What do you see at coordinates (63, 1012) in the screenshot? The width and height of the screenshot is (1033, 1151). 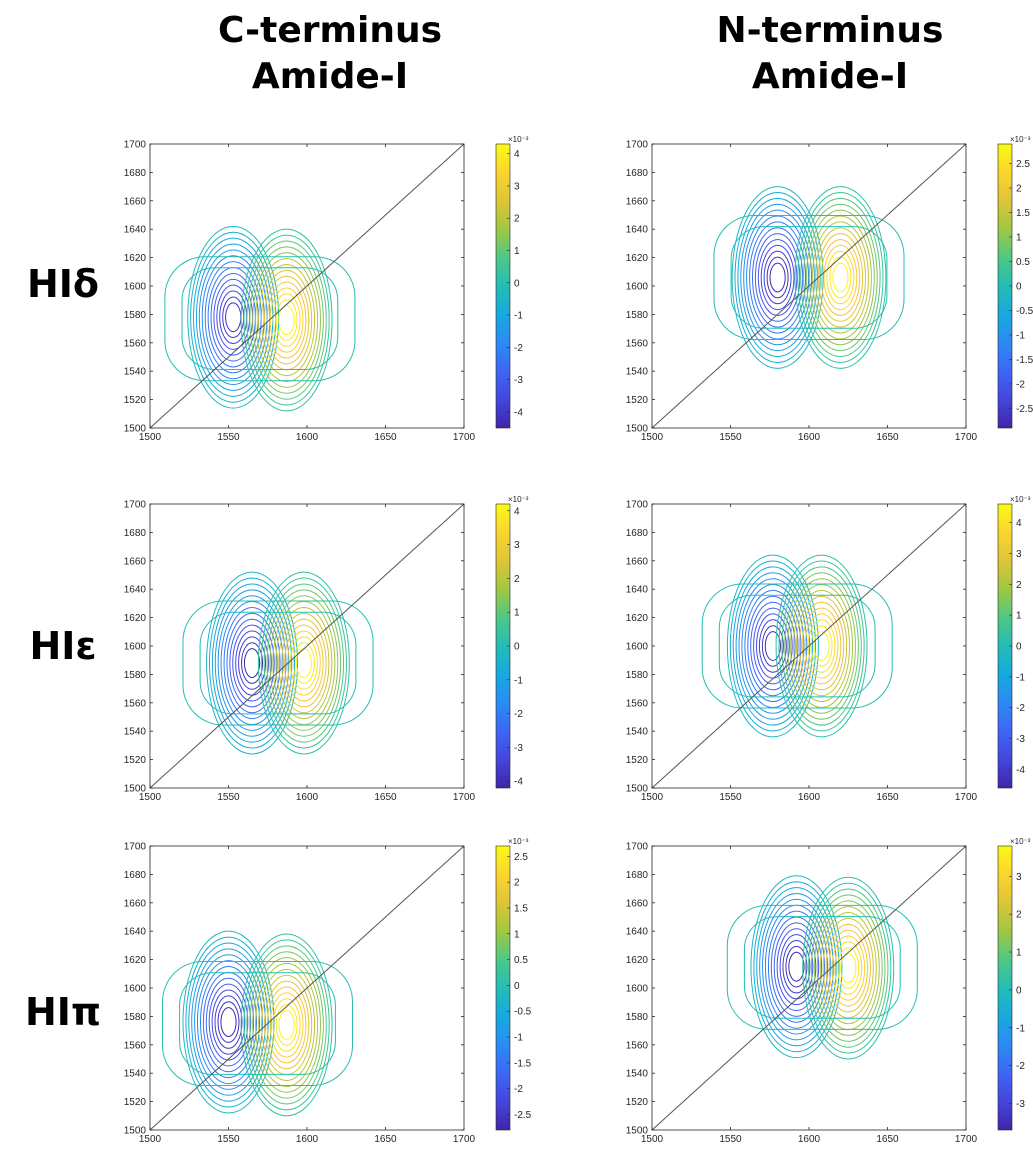 I see `row-label-hi-pi: HIπ` at bounding box center [63, 1012].